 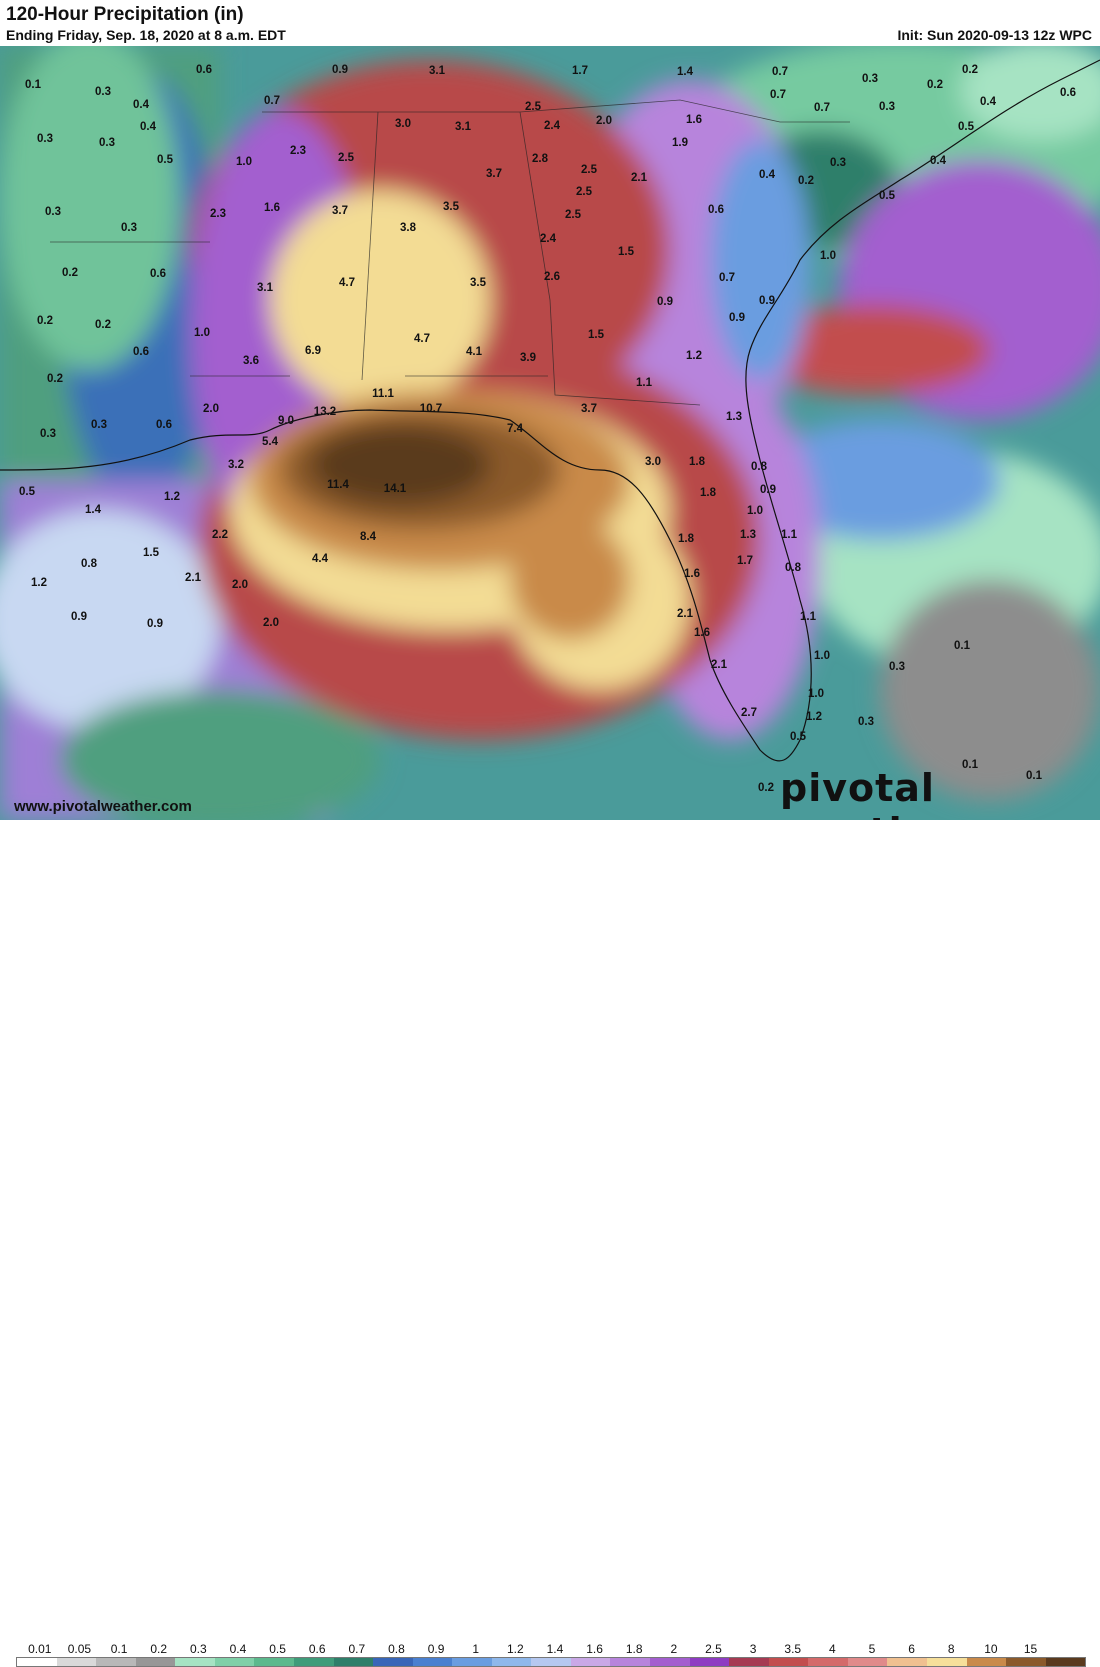 What do you see at coordinates (40, 1649) in the screenshot?
I see `scale-tick-label: 0.01` at bounding box center [40, 1649].